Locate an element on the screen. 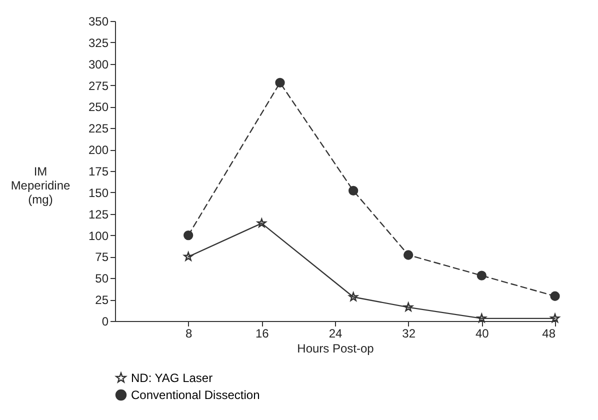  y-tick-label: 125 is located at coordinates (98, 214).